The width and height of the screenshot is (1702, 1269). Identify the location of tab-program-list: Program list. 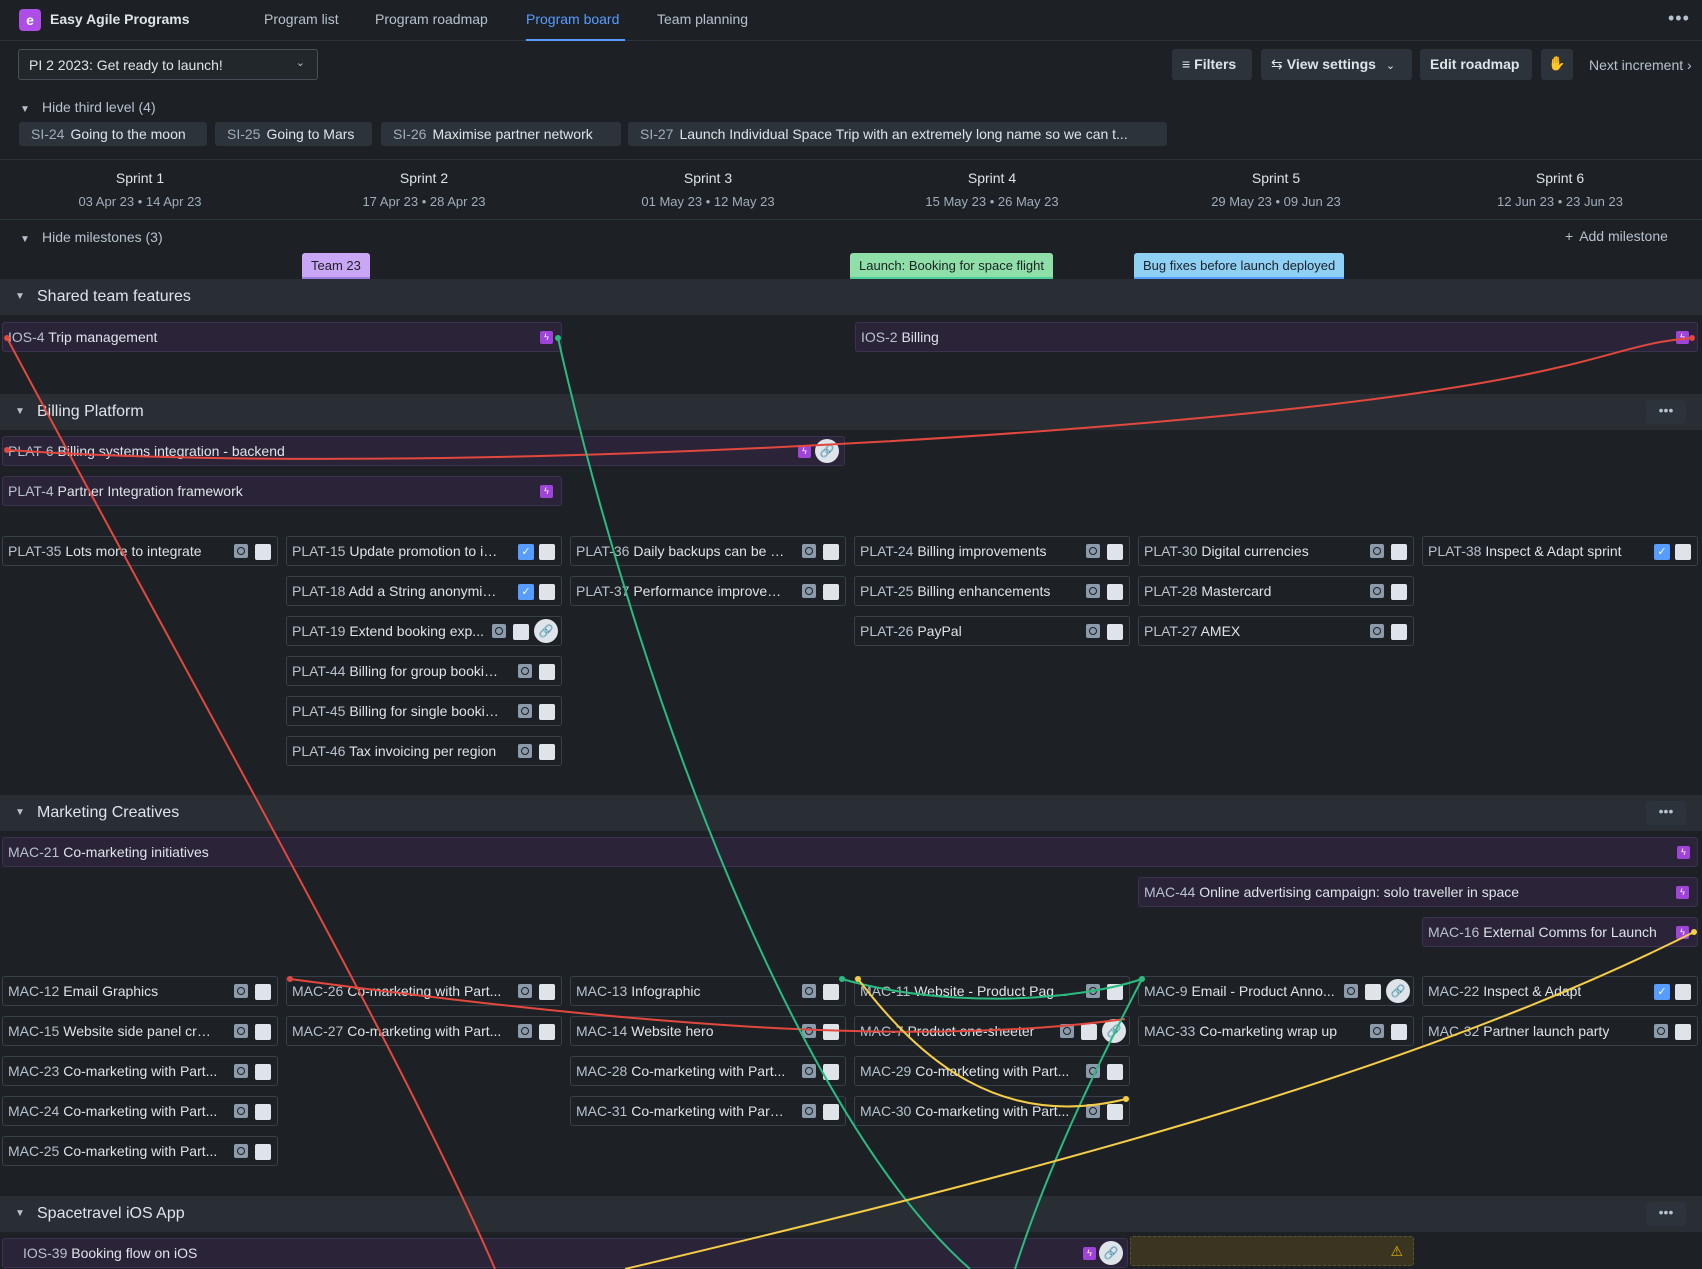
(301, 19).